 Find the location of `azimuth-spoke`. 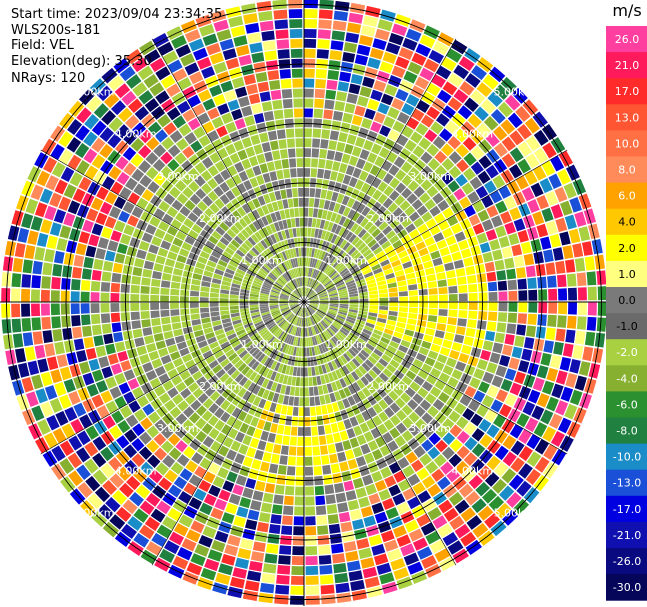

azimuth-spoke is located at coordinates (172, 226).